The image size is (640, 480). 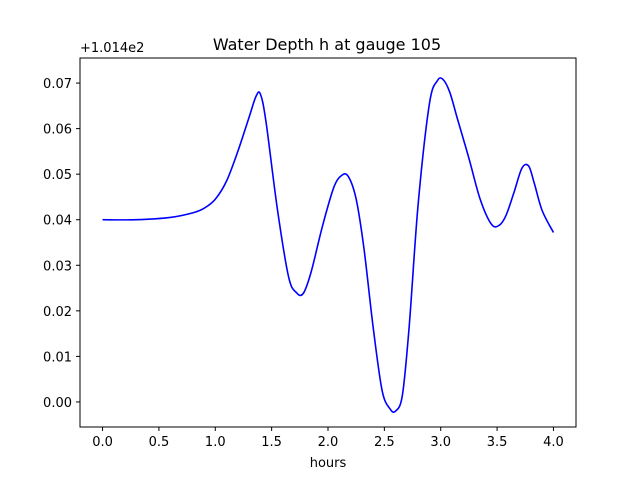 I want to click on x-tick-label: 1.5, so click(x=271, y=442).